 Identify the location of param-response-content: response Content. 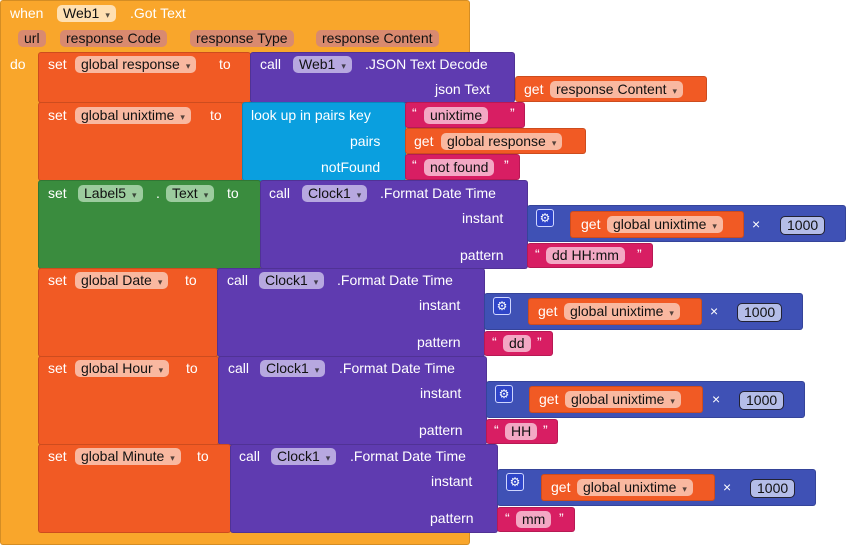
(377, 38).